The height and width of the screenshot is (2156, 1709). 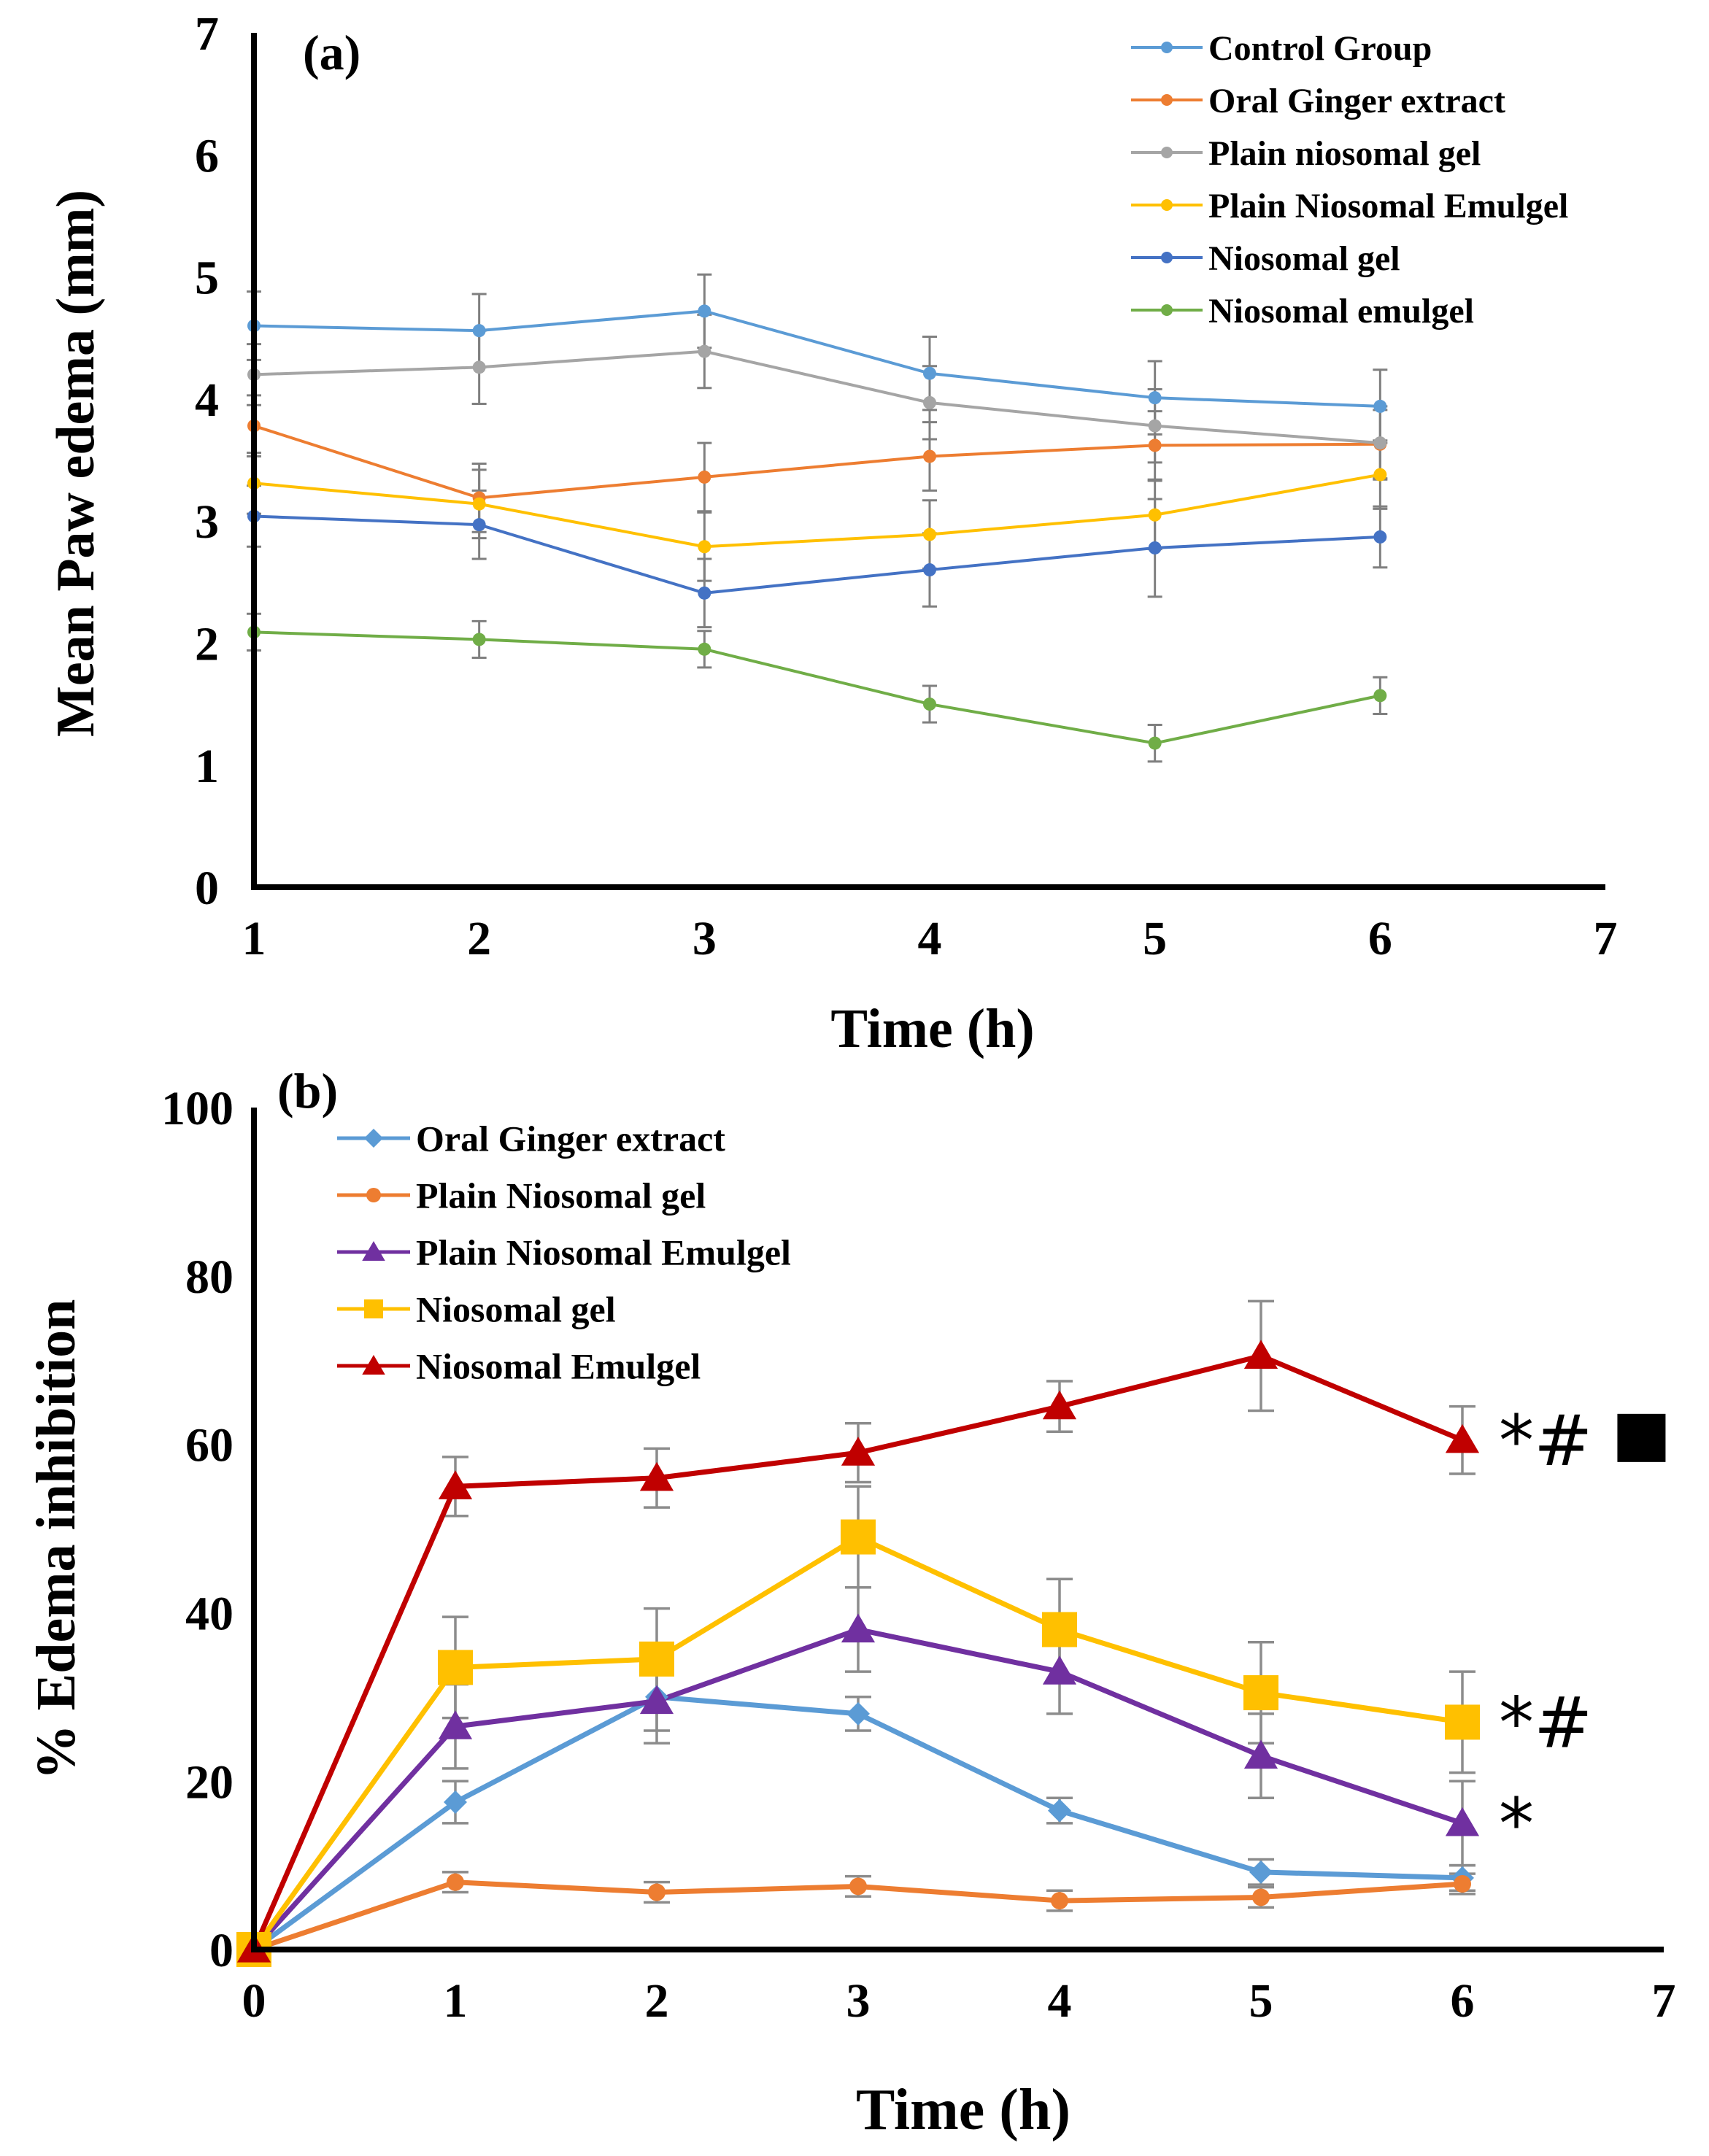 What do you see at coordinates (373, 1138) in the screenshot?
I see `b-legend-marker-oral-ginger-extract` at bounding box center [373, 1138].